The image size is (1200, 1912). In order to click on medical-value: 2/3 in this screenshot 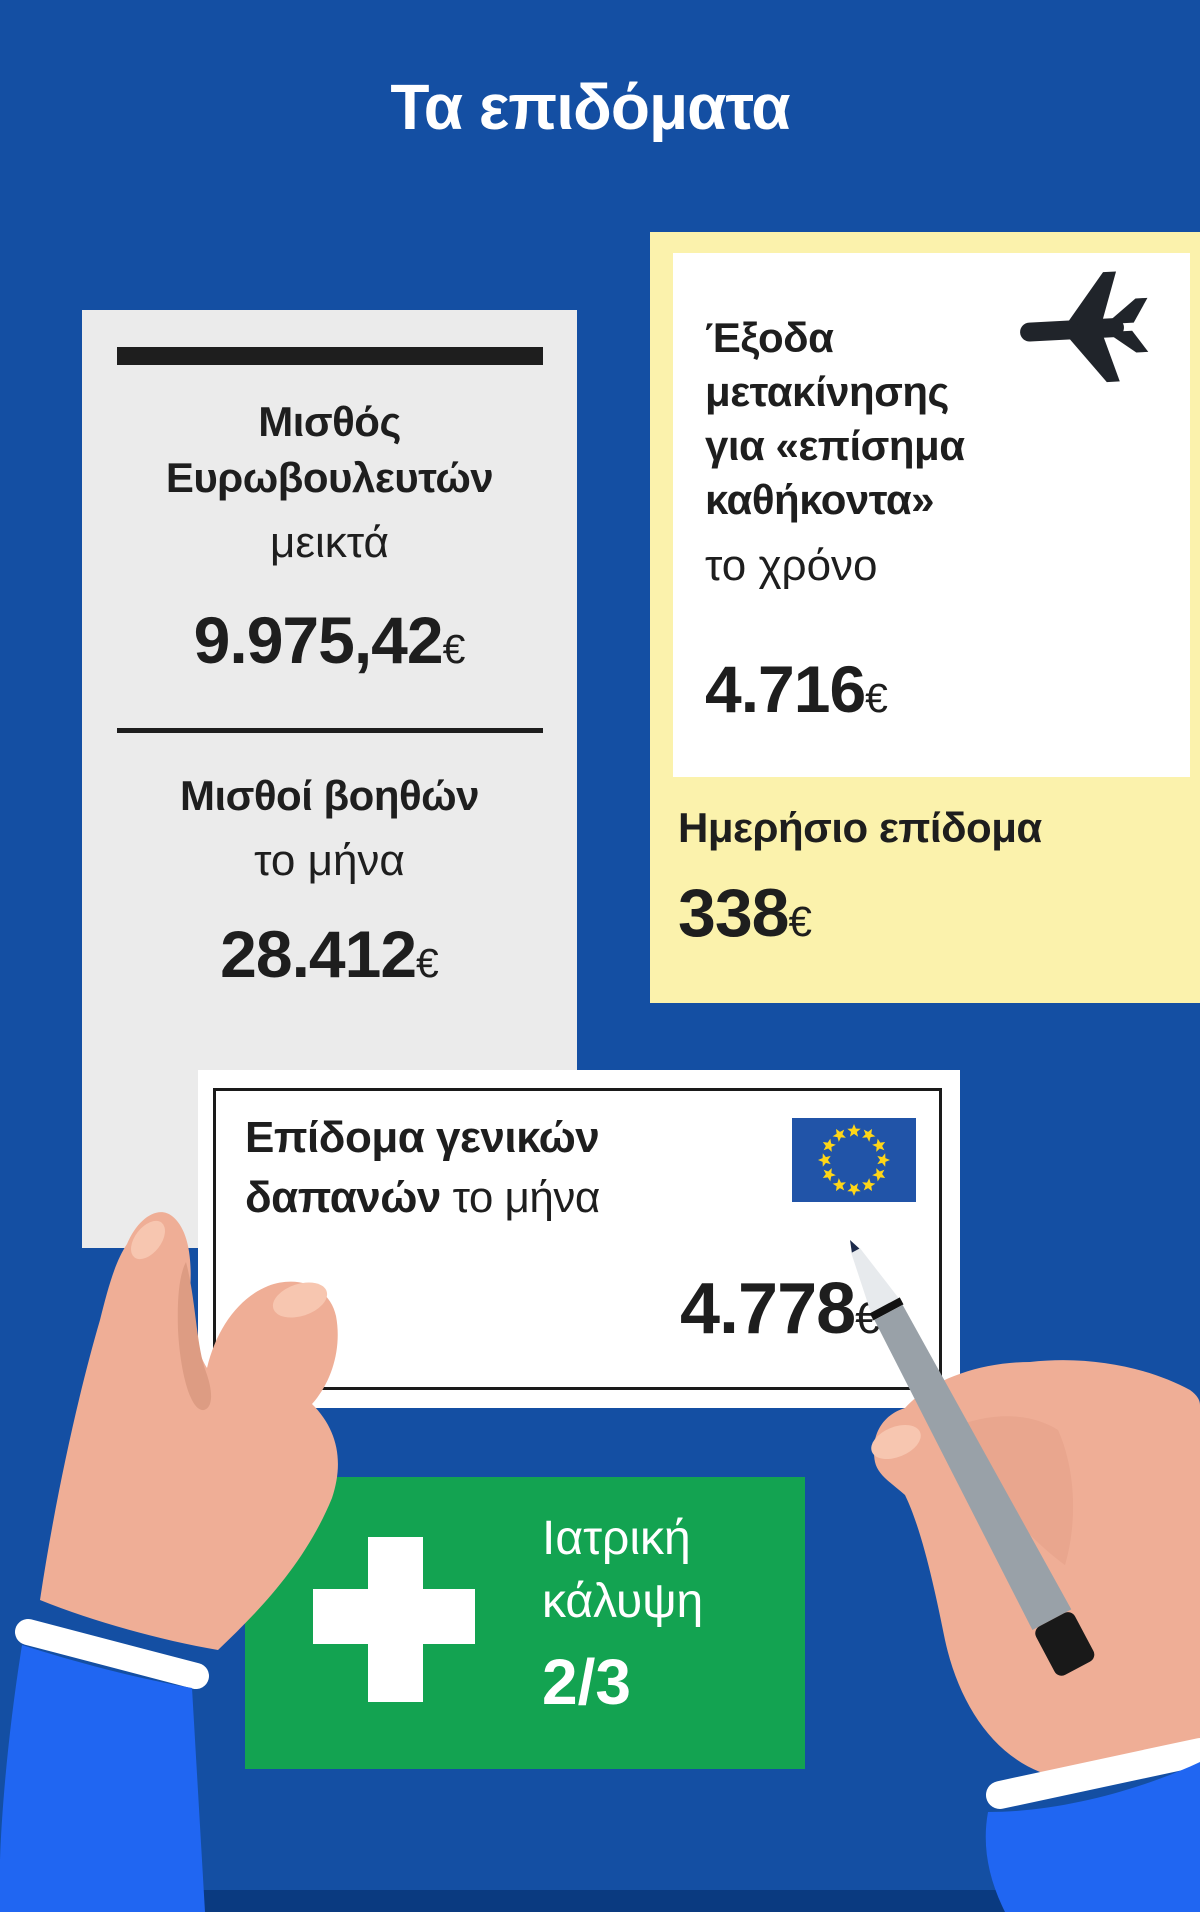, I will do `click(586, 1682)`.